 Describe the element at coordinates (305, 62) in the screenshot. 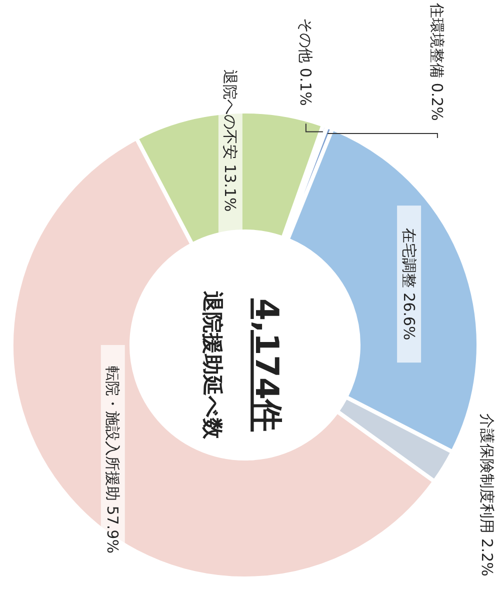

I see `slice-label: その他 0.1%` at that location.